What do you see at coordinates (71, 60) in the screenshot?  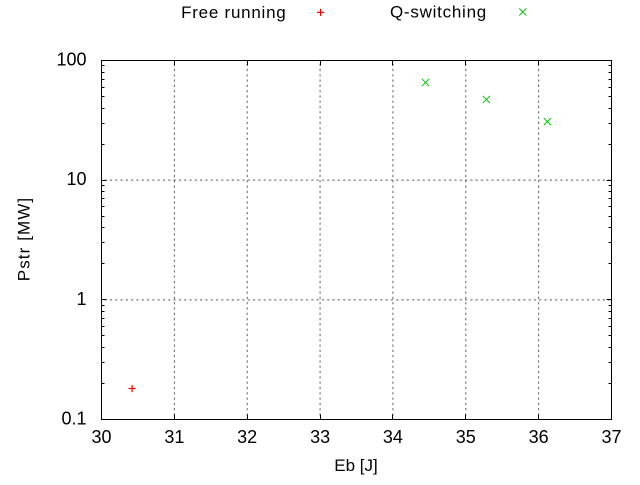 I see `svg-text: 100` at bounding box center [71, 60].